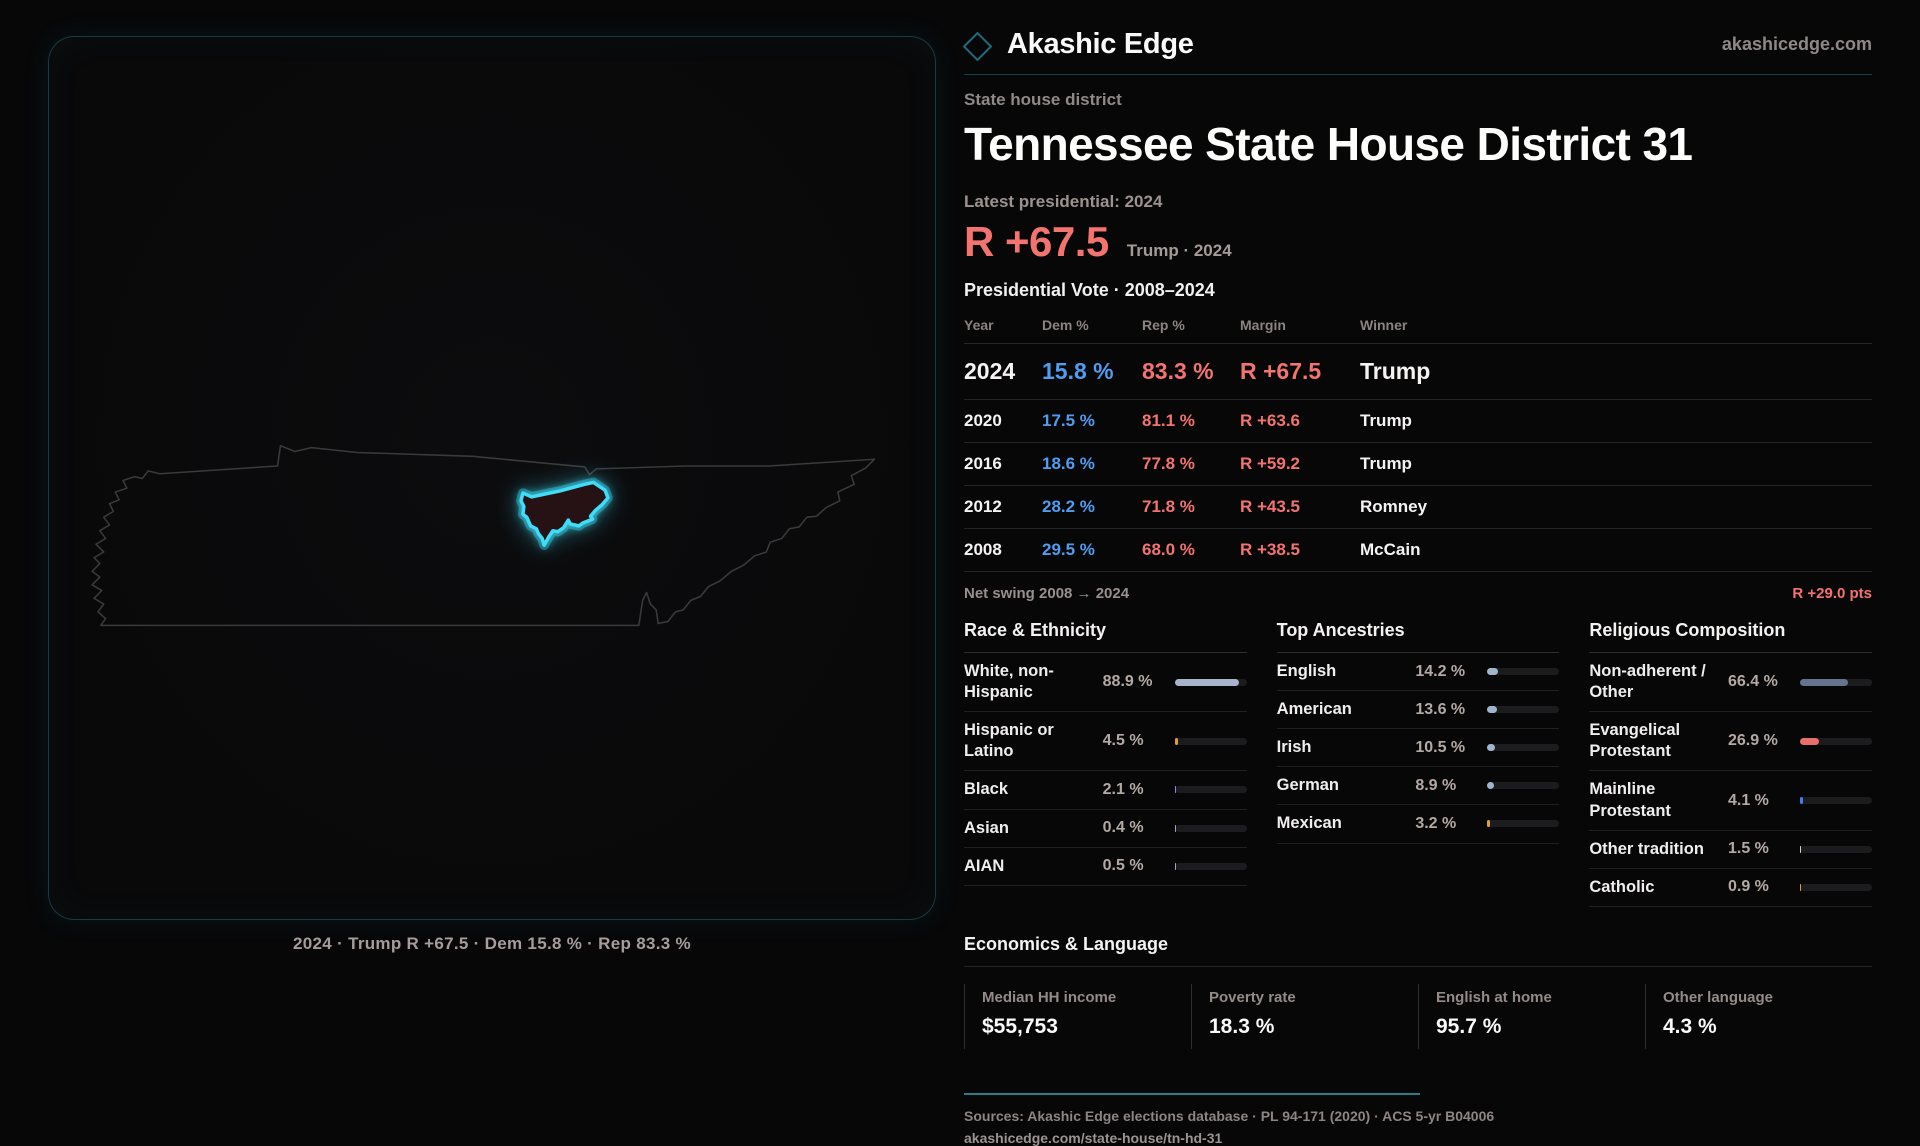 This screenshot has height=1146, width=1920. What do you see at coordinates (1328, 144) in the screenshot?
I see `page-title: Tennessee State House District 31` at bounding box center [1328, 144].